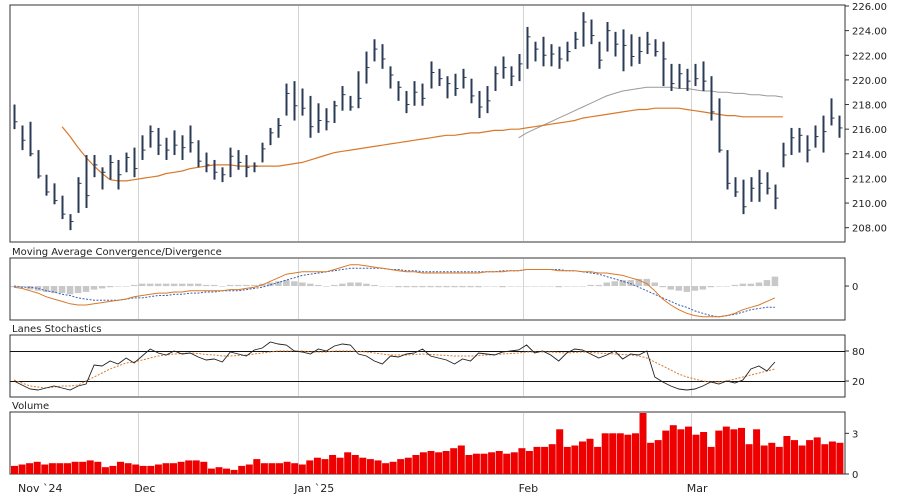 The width and height of the screenshot is (900, 500). Describe the element at coordinates (394, 292) in the screenshot. I see `macd-signal-line` at that location.